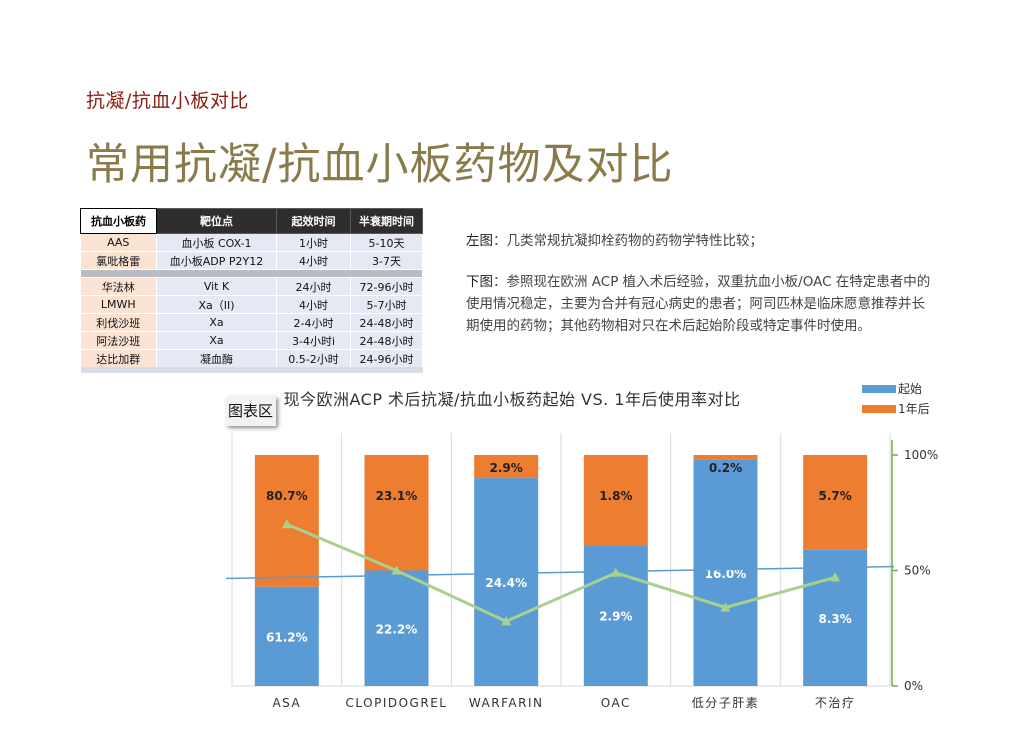 The width and height of the screenshot is (1024, 748). Describe the element at coordinates (615, 617) in the screenshot. I see `data-label-start: 2.9%` at that location.